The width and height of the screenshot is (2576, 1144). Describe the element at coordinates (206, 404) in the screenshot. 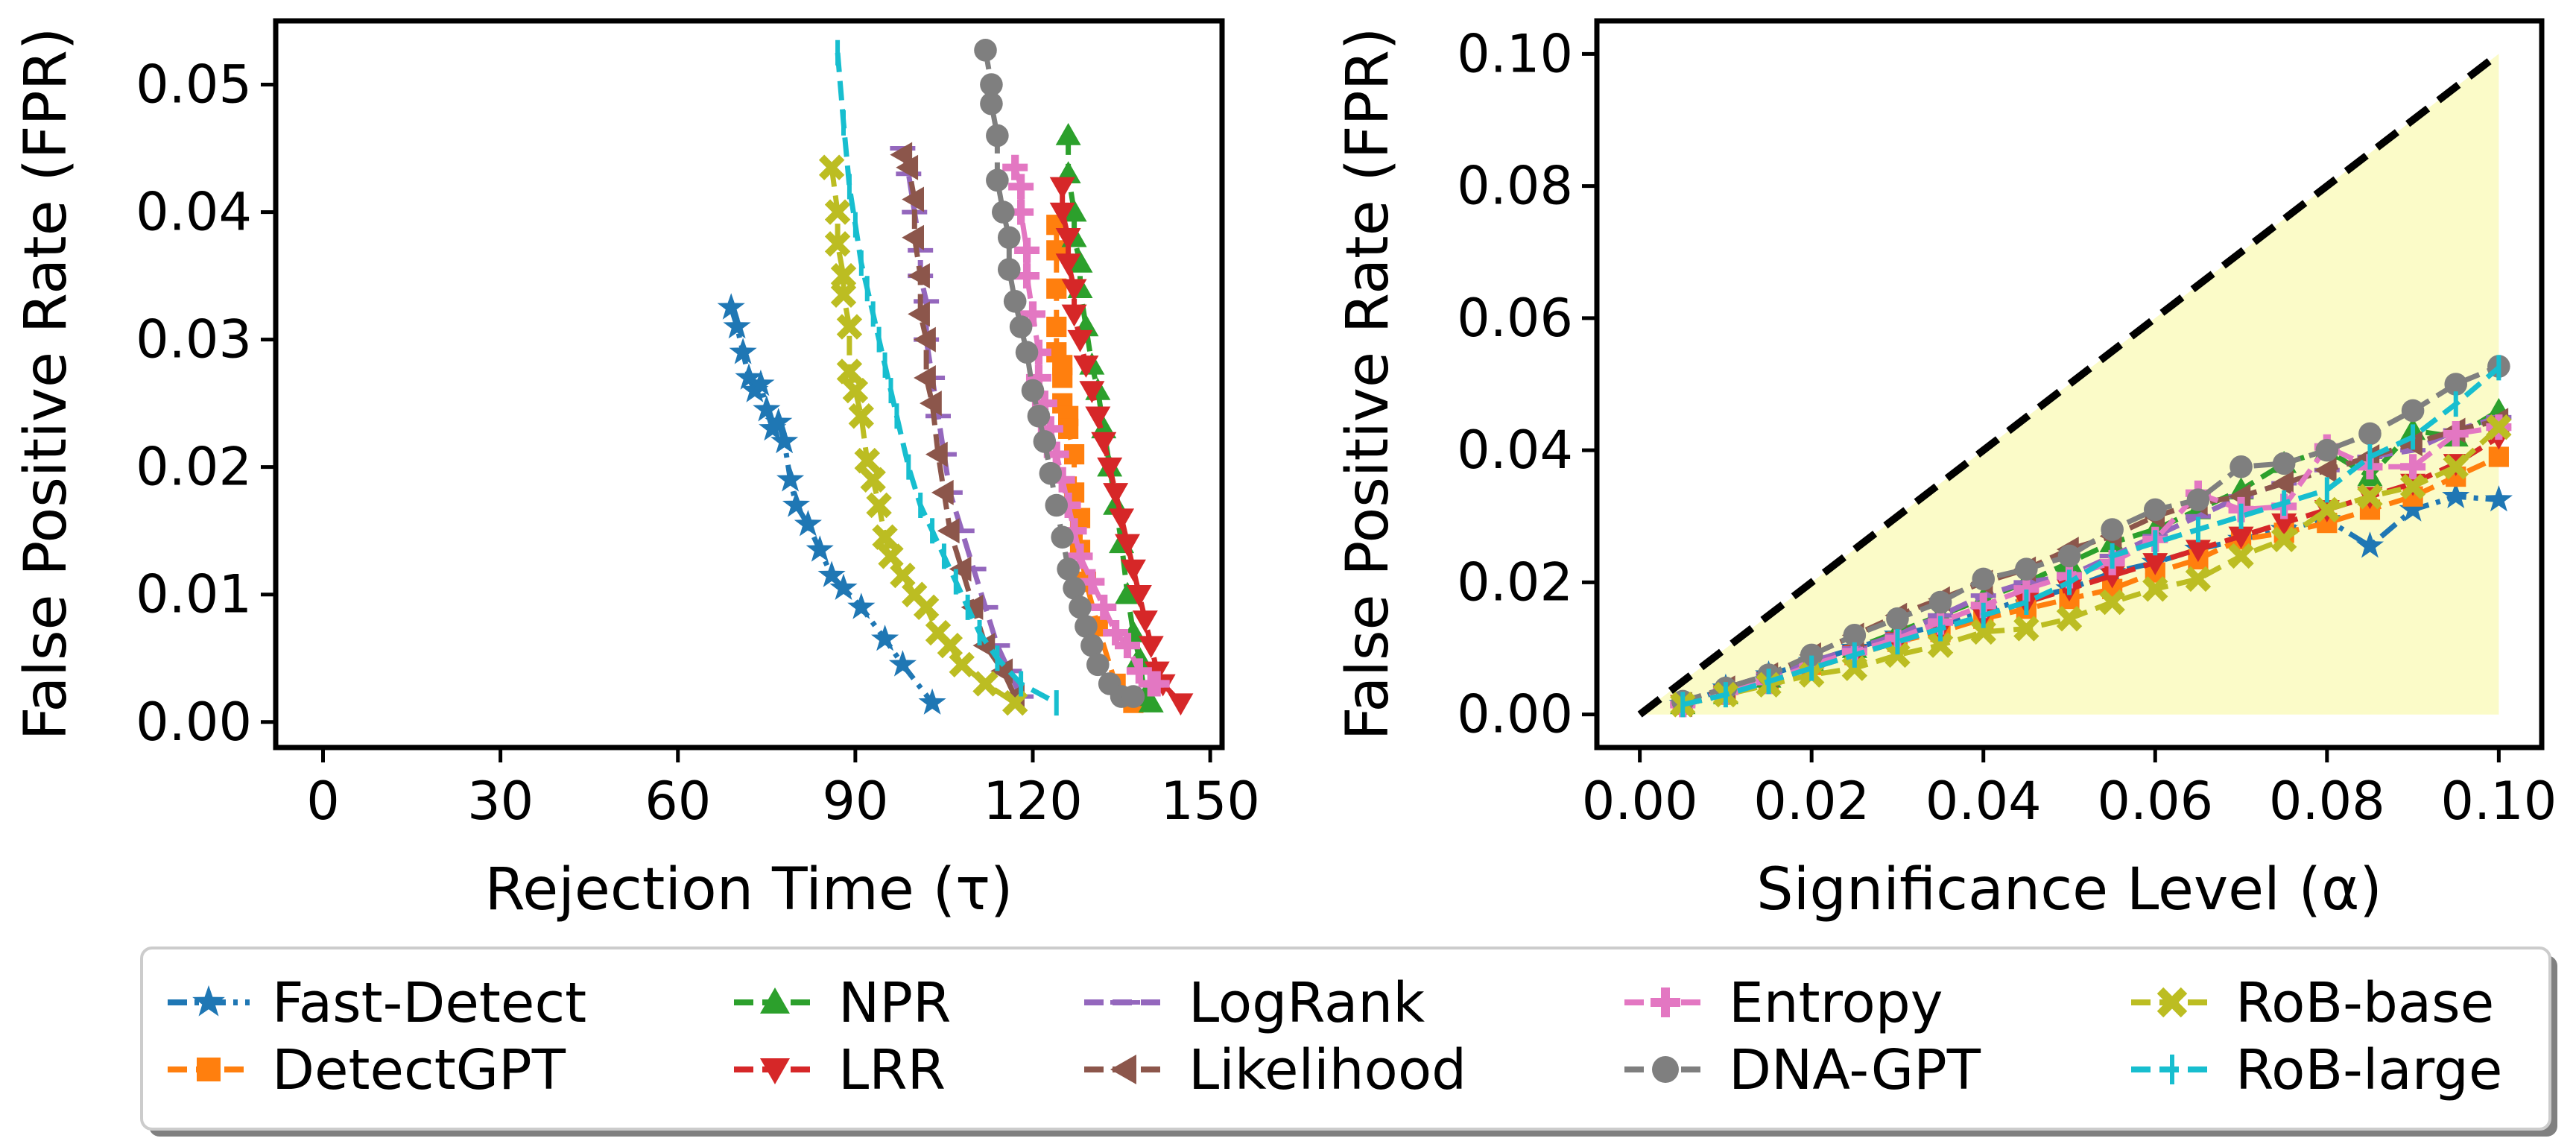

I see `y-ticks-left: 0.00 0.01 0.02 0.03 0.04 0.05` at that location.